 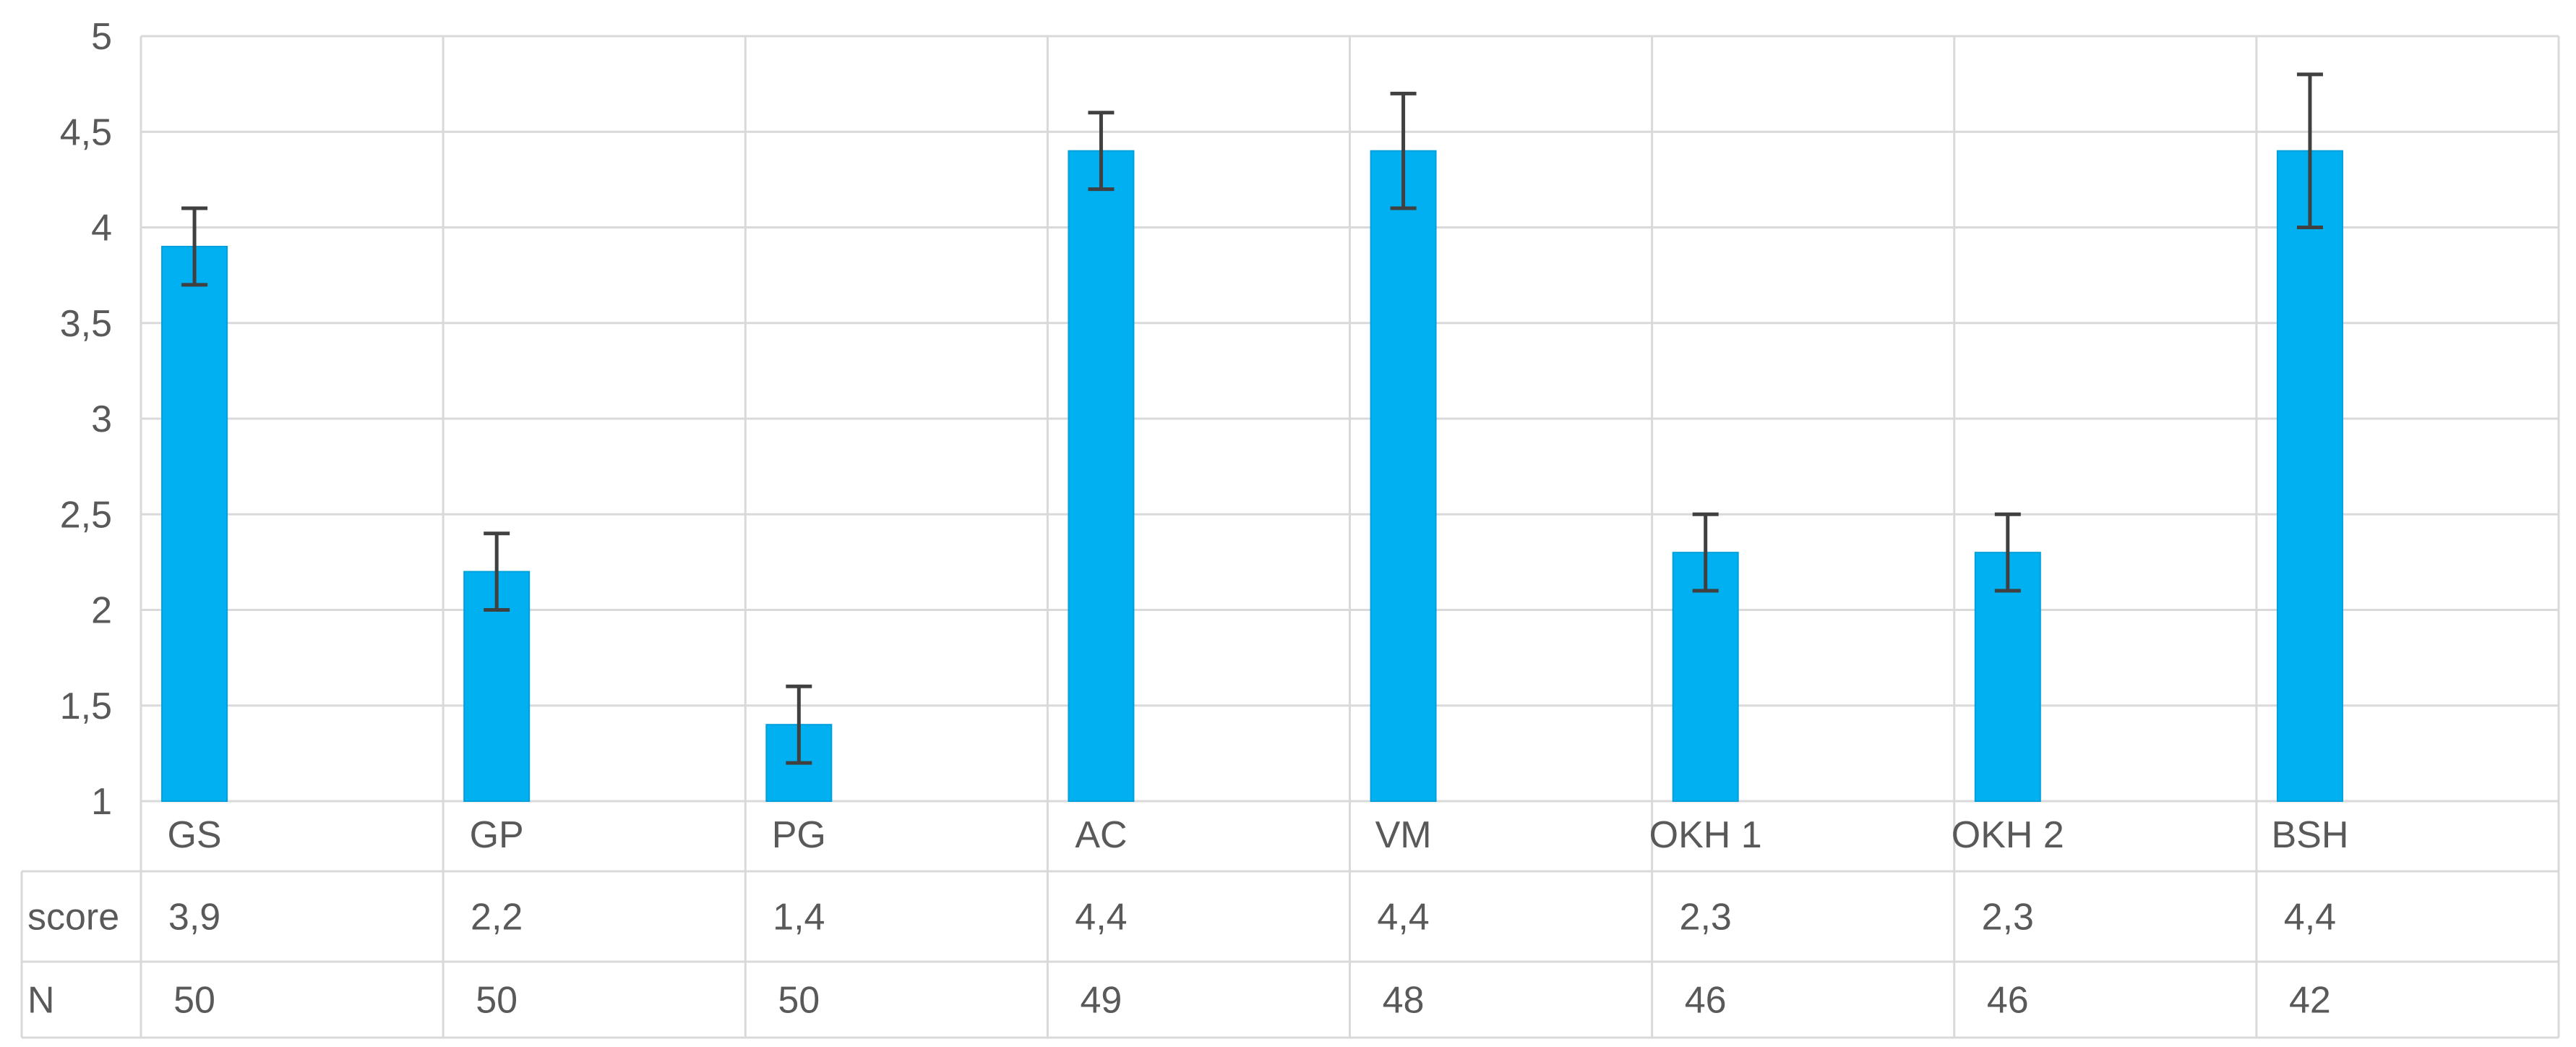 What do you see at coordinates (194, 523) in the screenshot?
I see `bar-gs` at bounding box center [194, 523].